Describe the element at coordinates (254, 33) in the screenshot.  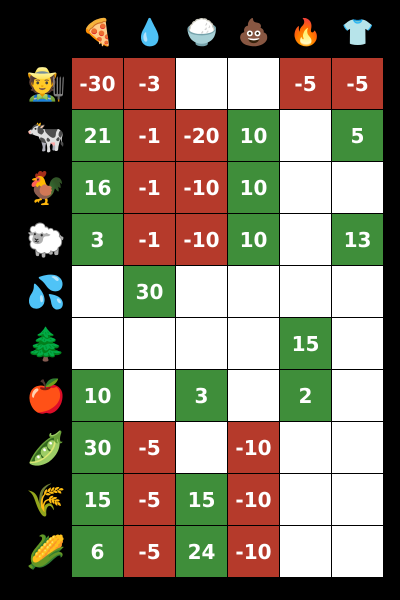
I see `poop-icon: 💩` at that location.